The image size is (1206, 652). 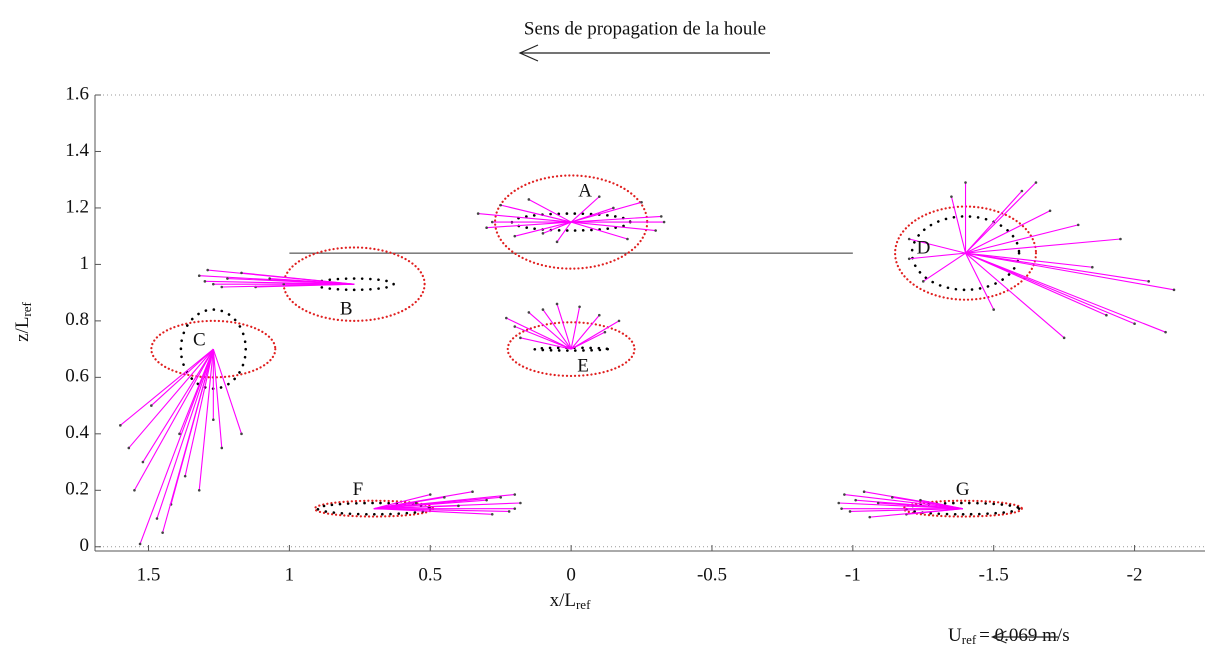 What do you see at coordinates (149, 574) in the screenshot?
I see `x-tick-label: 1.5` at bounding box center [149, 574].